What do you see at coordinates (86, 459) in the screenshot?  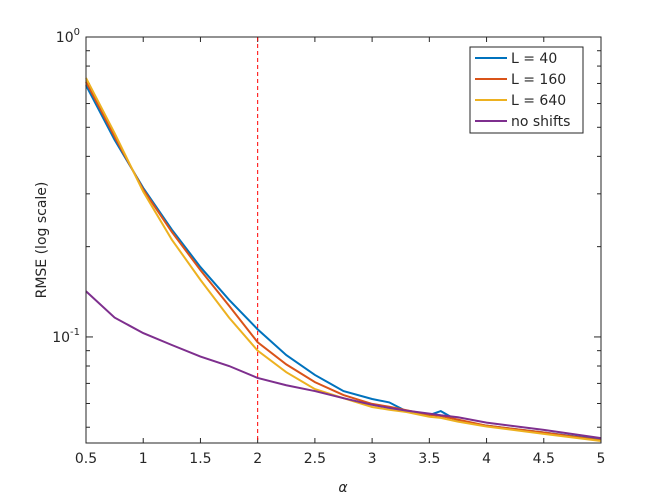 I see `x-tick-label: 0.5` at bounding box center [86, 459].